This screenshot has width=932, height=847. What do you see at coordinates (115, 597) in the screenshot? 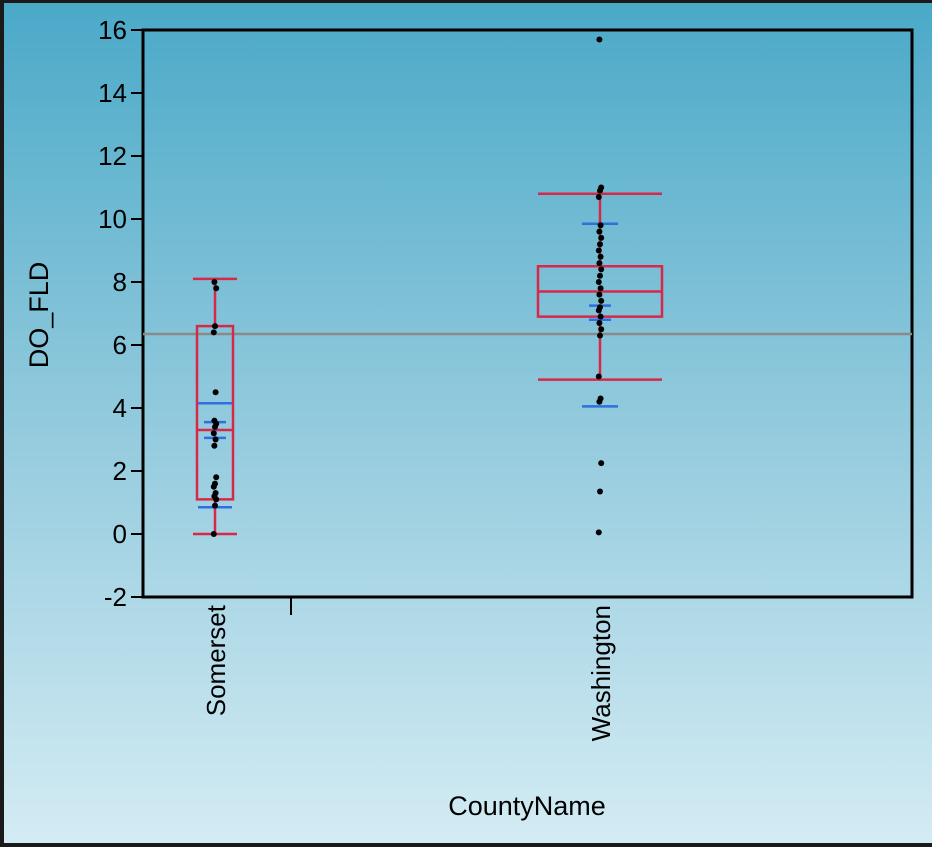
I see `y-tick-label: -2` at bounding box center [115, 597].